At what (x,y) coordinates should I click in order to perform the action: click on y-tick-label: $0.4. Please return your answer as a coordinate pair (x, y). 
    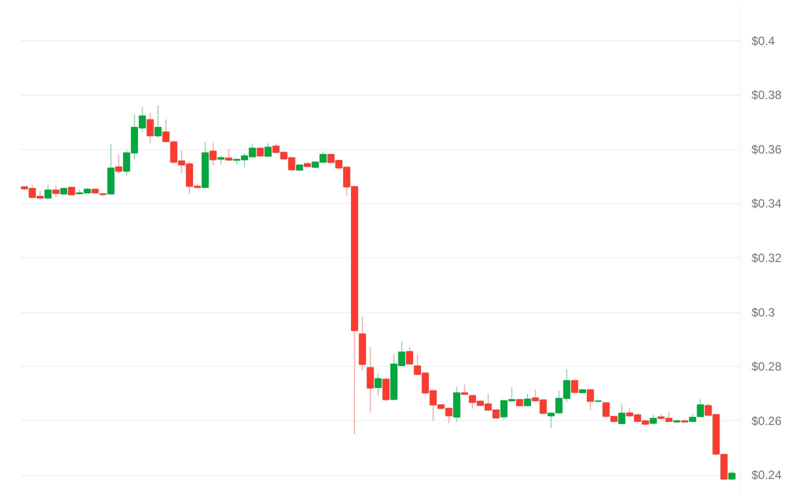
    Looking at the image, I should click on (764, 41).